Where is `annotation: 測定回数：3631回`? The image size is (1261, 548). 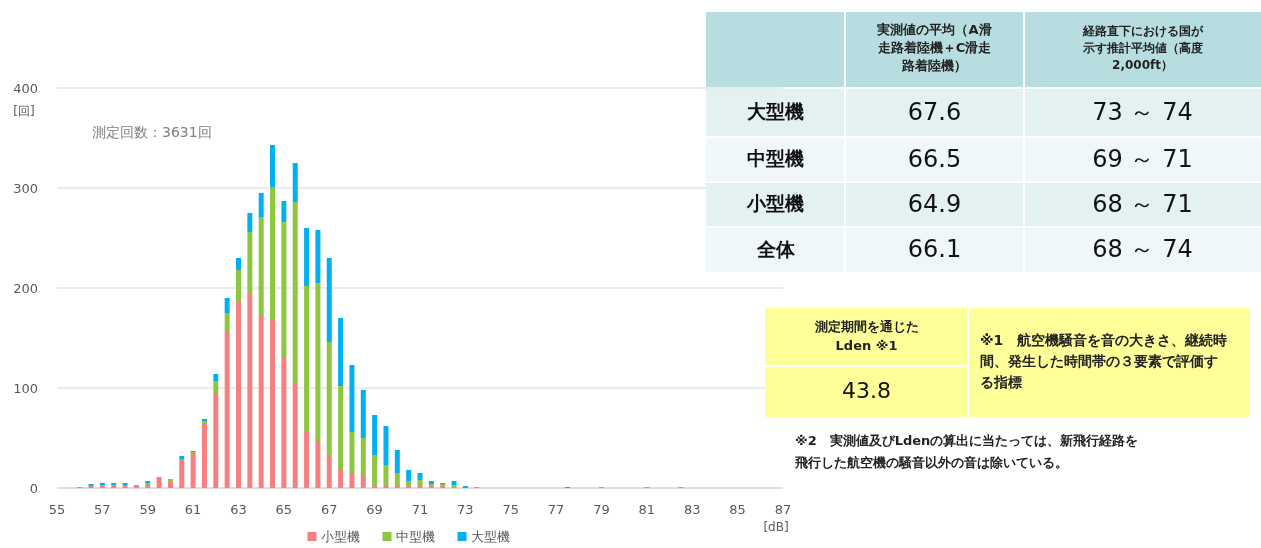
annotation: 測定回数：3631回 is located at coordinates (152, 132).